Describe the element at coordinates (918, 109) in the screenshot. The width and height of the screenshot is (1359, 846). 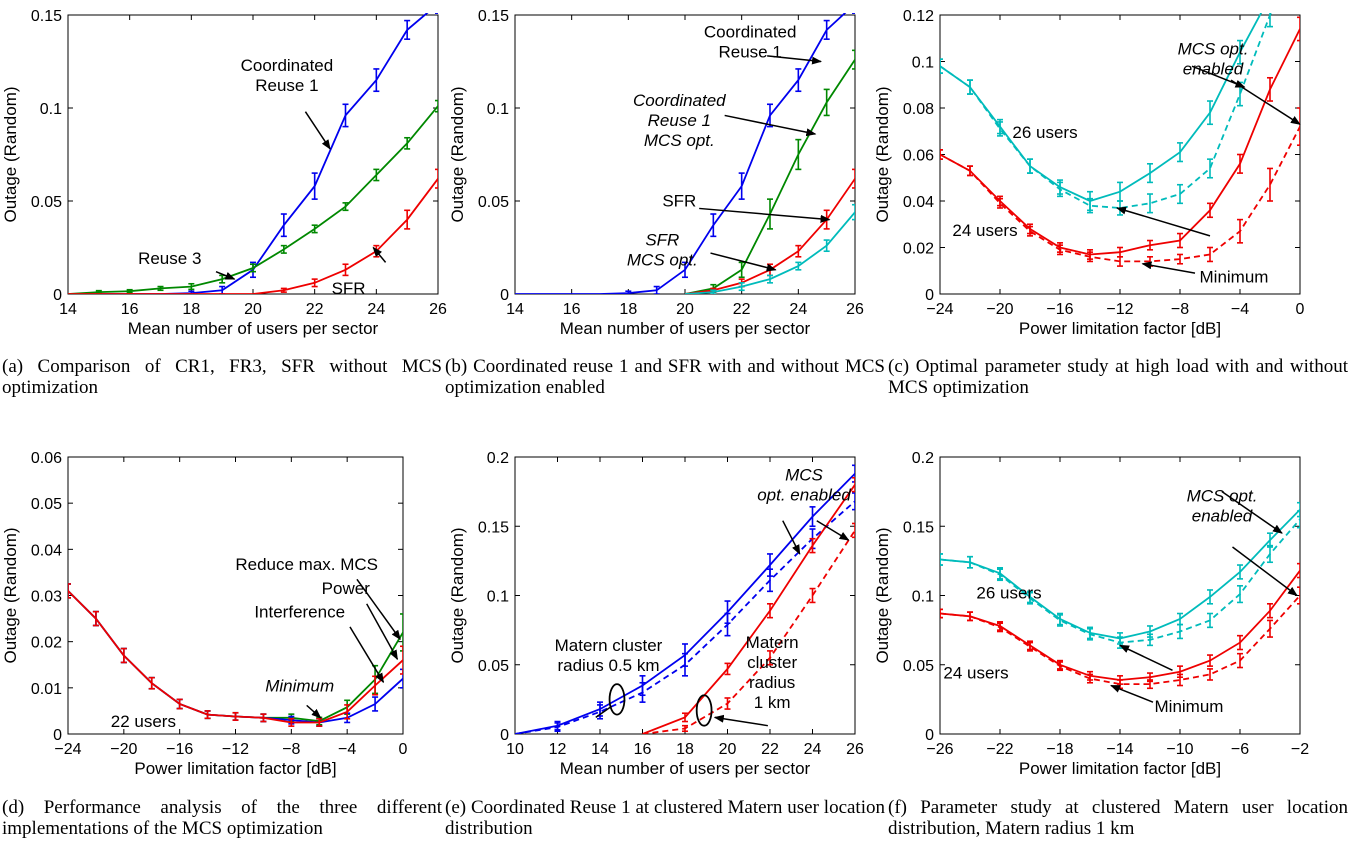
I see `y-tick-label: 0.08` at that location.